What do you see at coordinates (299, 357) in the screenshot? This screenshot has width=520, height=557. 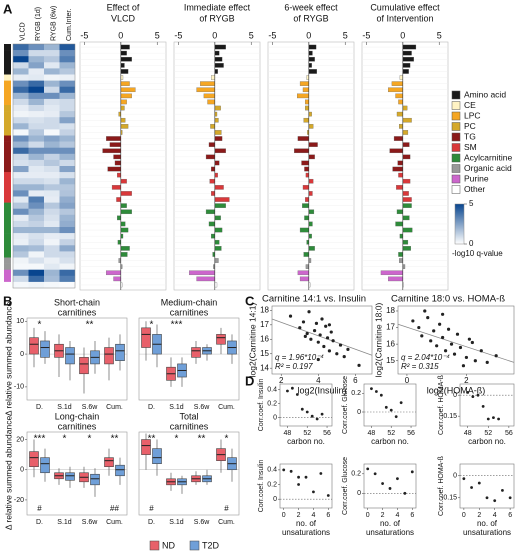 I see `annotation: q = 1.96*10⁻⁴` at bounding box center [299, 357].